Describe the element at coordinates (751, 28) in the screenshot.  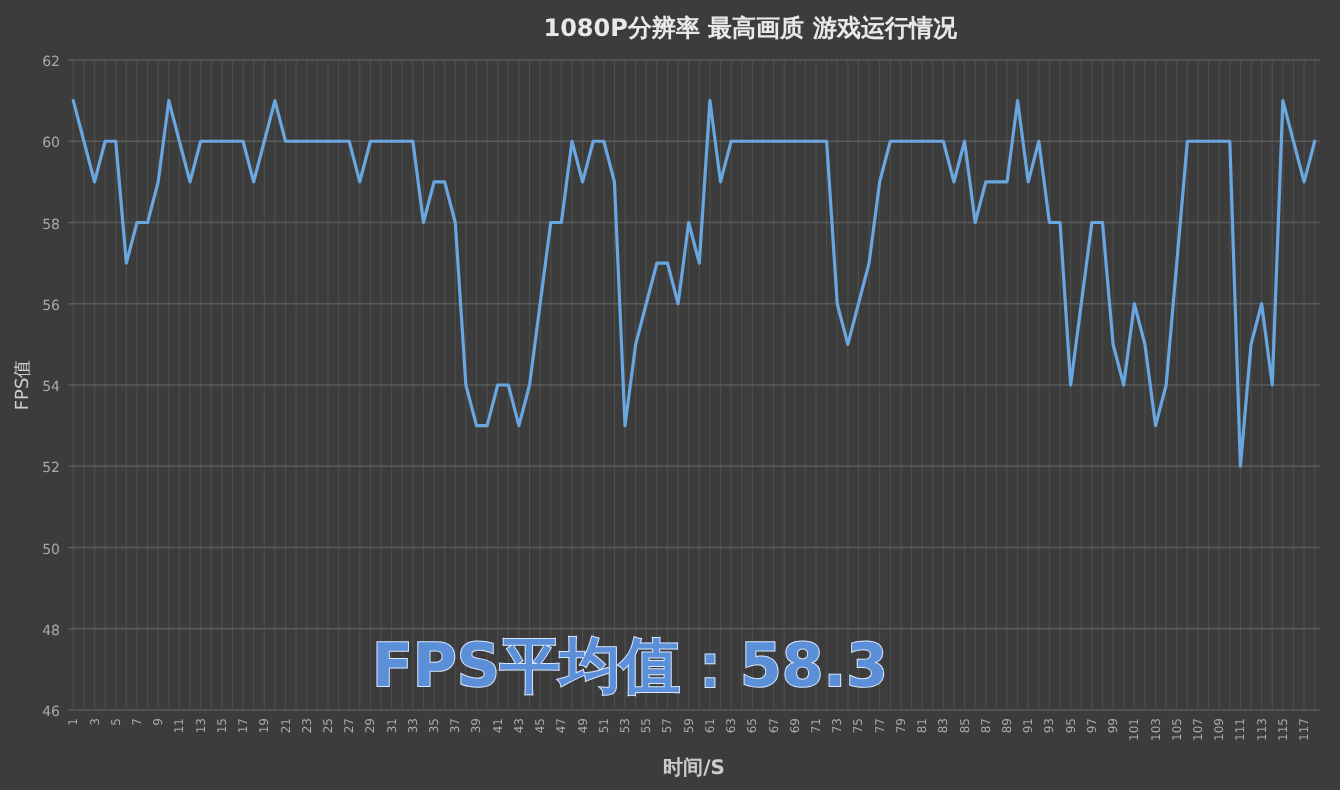
I see `chart-title: 1080P分辨率 最高画质 游戏运行情况` at that location.